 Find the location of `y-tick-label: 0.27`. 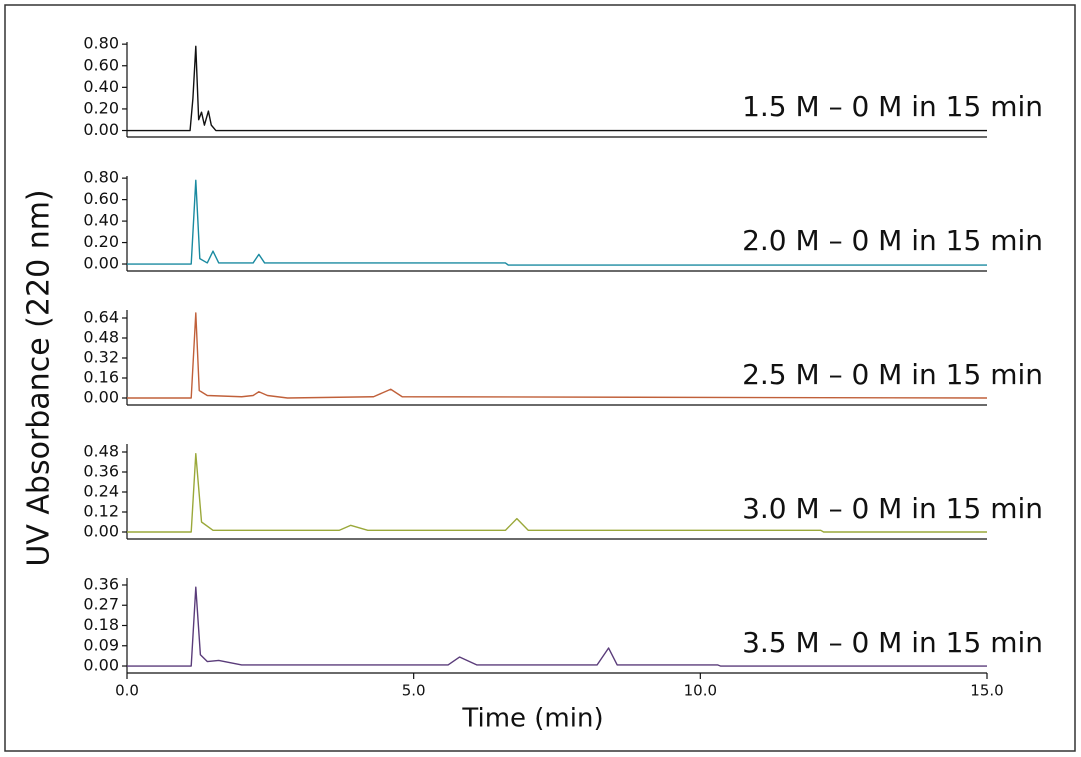

y-tick-label: 0.27 is located at coordinates (101, 604).